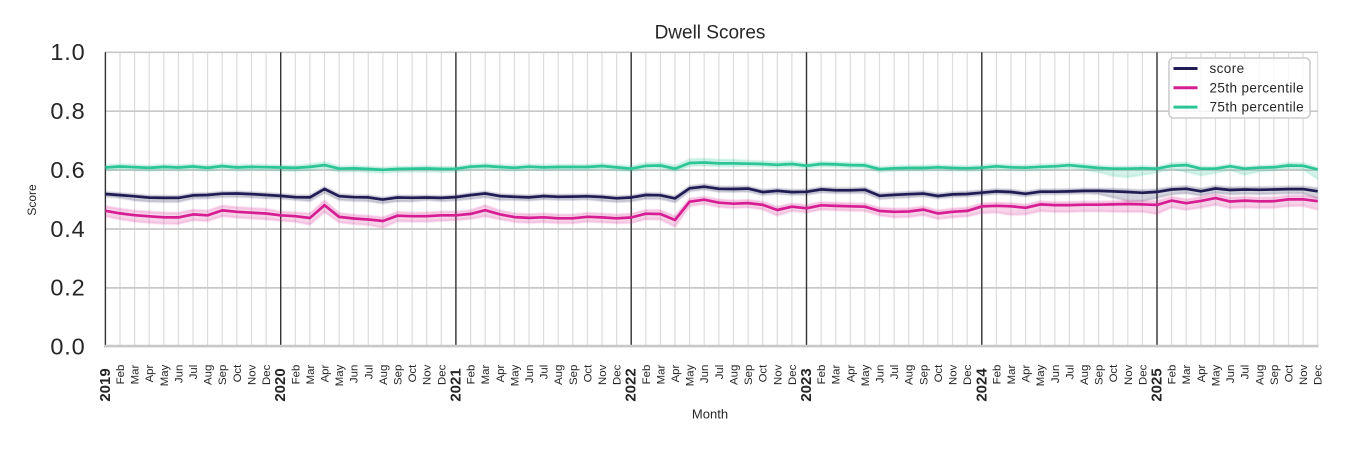 Image resolution: width=1350 pixels, height=450 pixels. What do you see at coordinates (67, 288) in the screenshot?
I see `svg-text: 0.2` at bounding box center [67, 288].